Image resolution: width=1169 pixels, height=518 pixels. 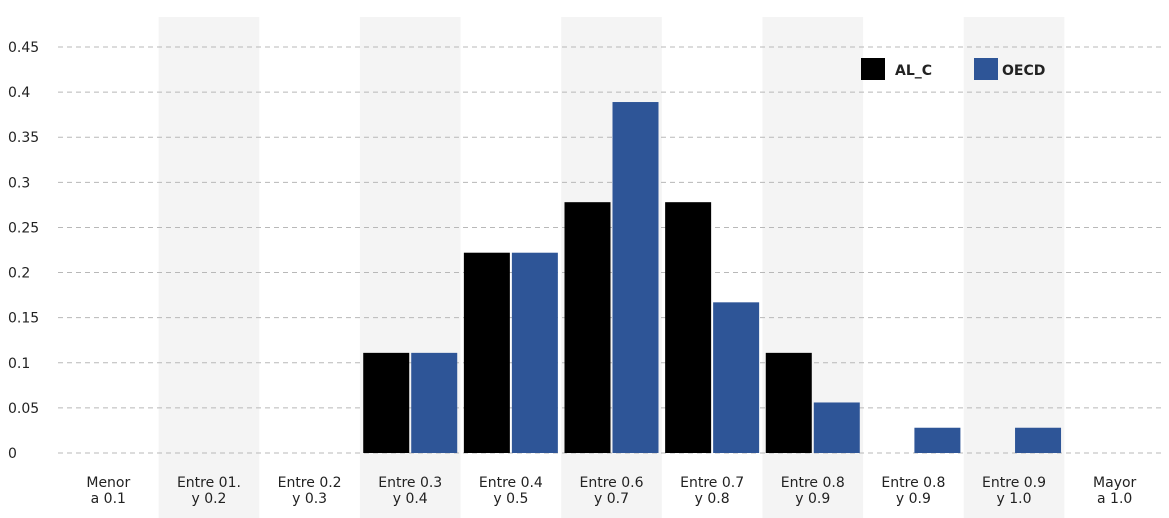 I want to click on category-band, so click(x=209, y=267).